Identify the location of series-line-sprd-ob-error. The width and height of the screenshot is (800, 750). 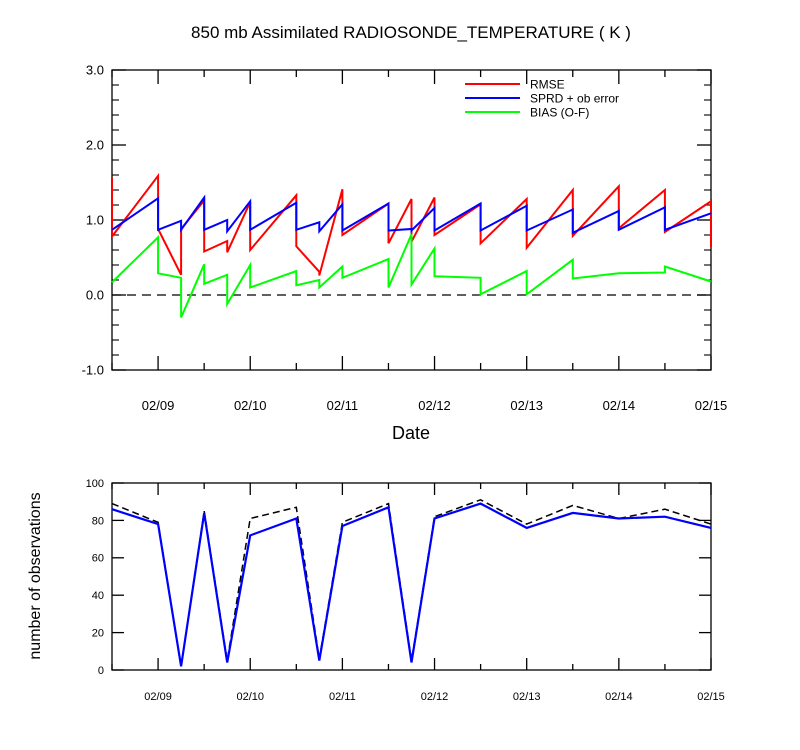
(411, 214).